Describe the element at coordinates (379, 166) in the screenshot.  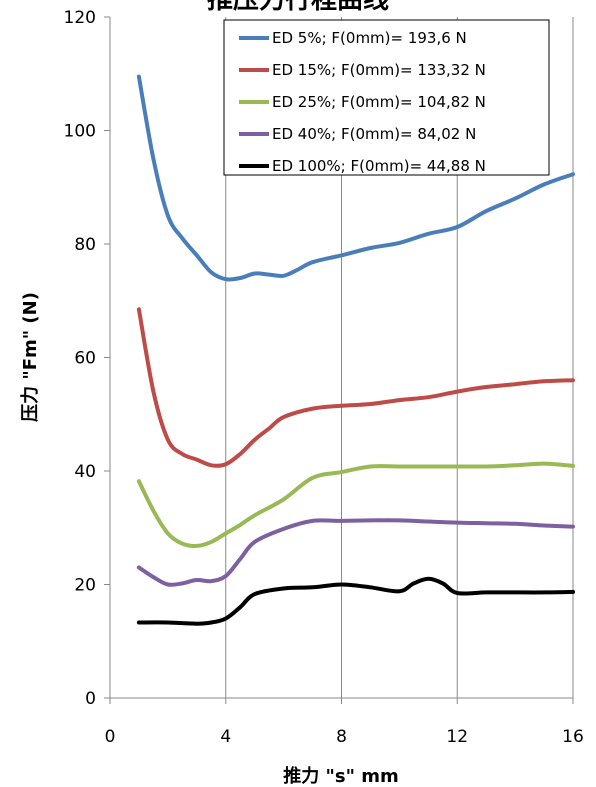
I see `legend-label: ED 100%; F(0mm)= 44,88 N` at that location.